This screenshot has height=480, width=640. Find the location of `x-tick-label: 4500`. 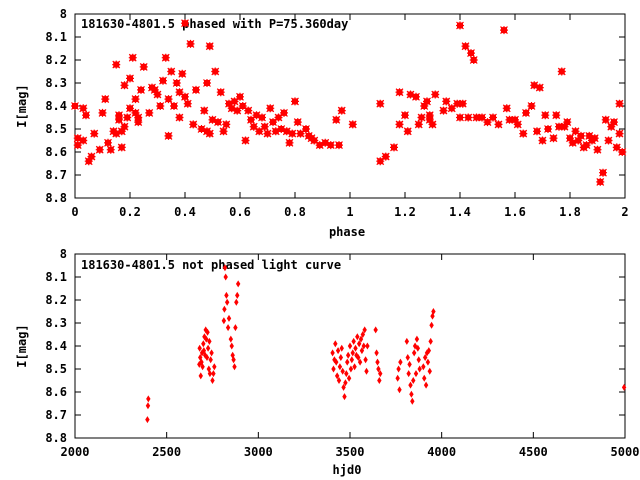

x-tick-label: 4500 is located at coordinates (533, 452).